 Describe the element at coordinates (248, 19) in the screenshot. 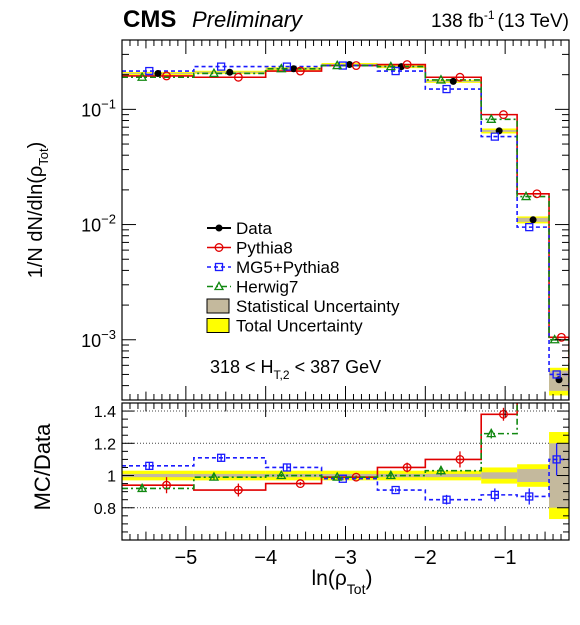

I see `preliminary-label: Preliminary` at that location.